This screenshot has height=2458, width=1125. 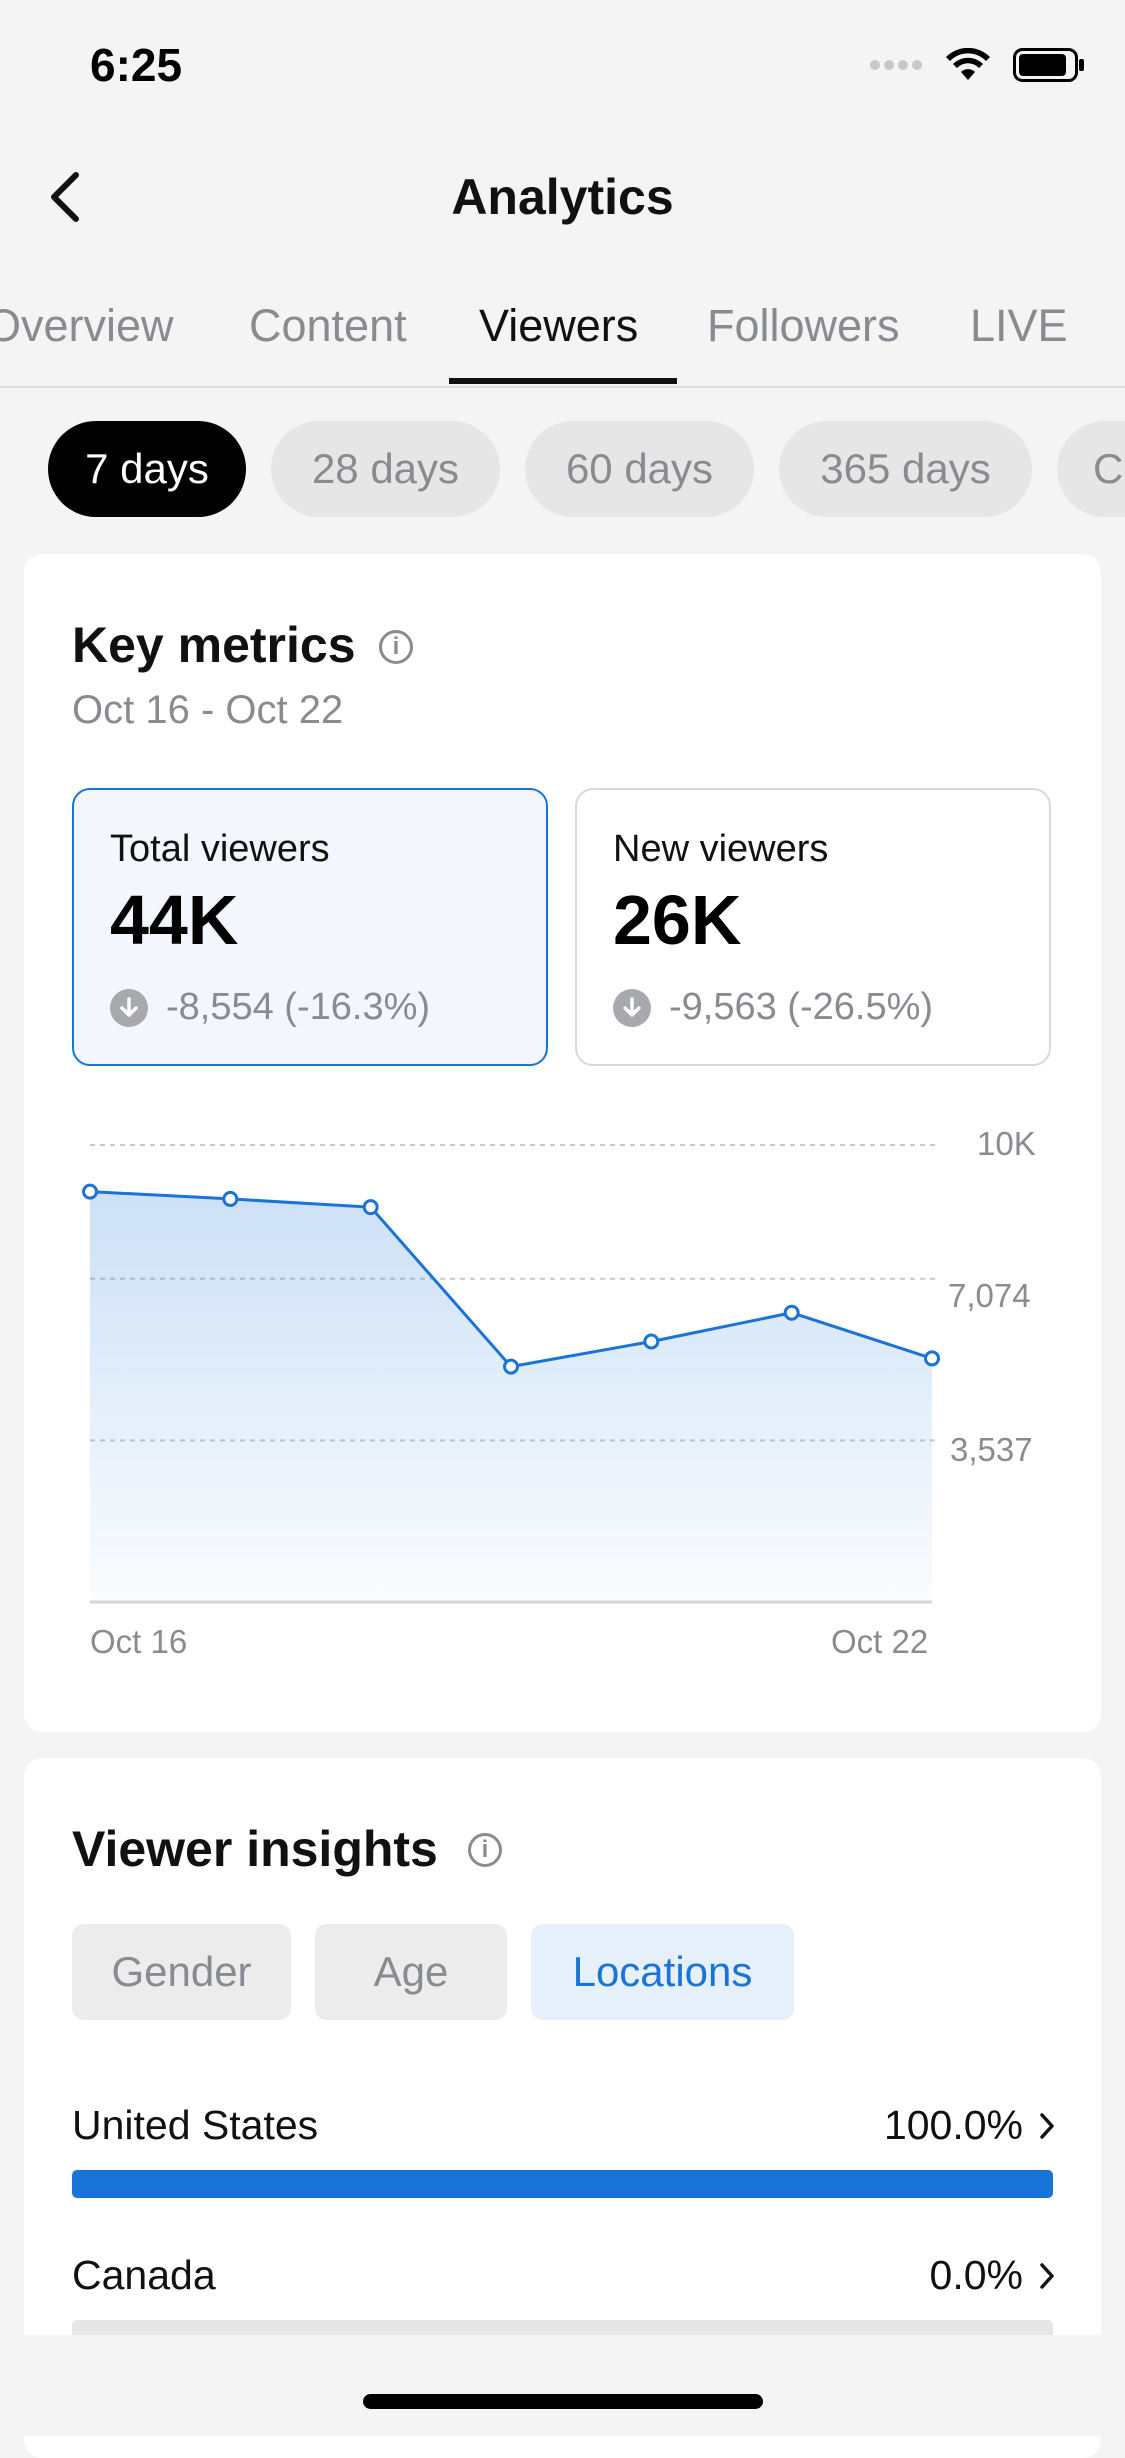 I want to click on segment-age: Age, so click(x=411, y=1972).